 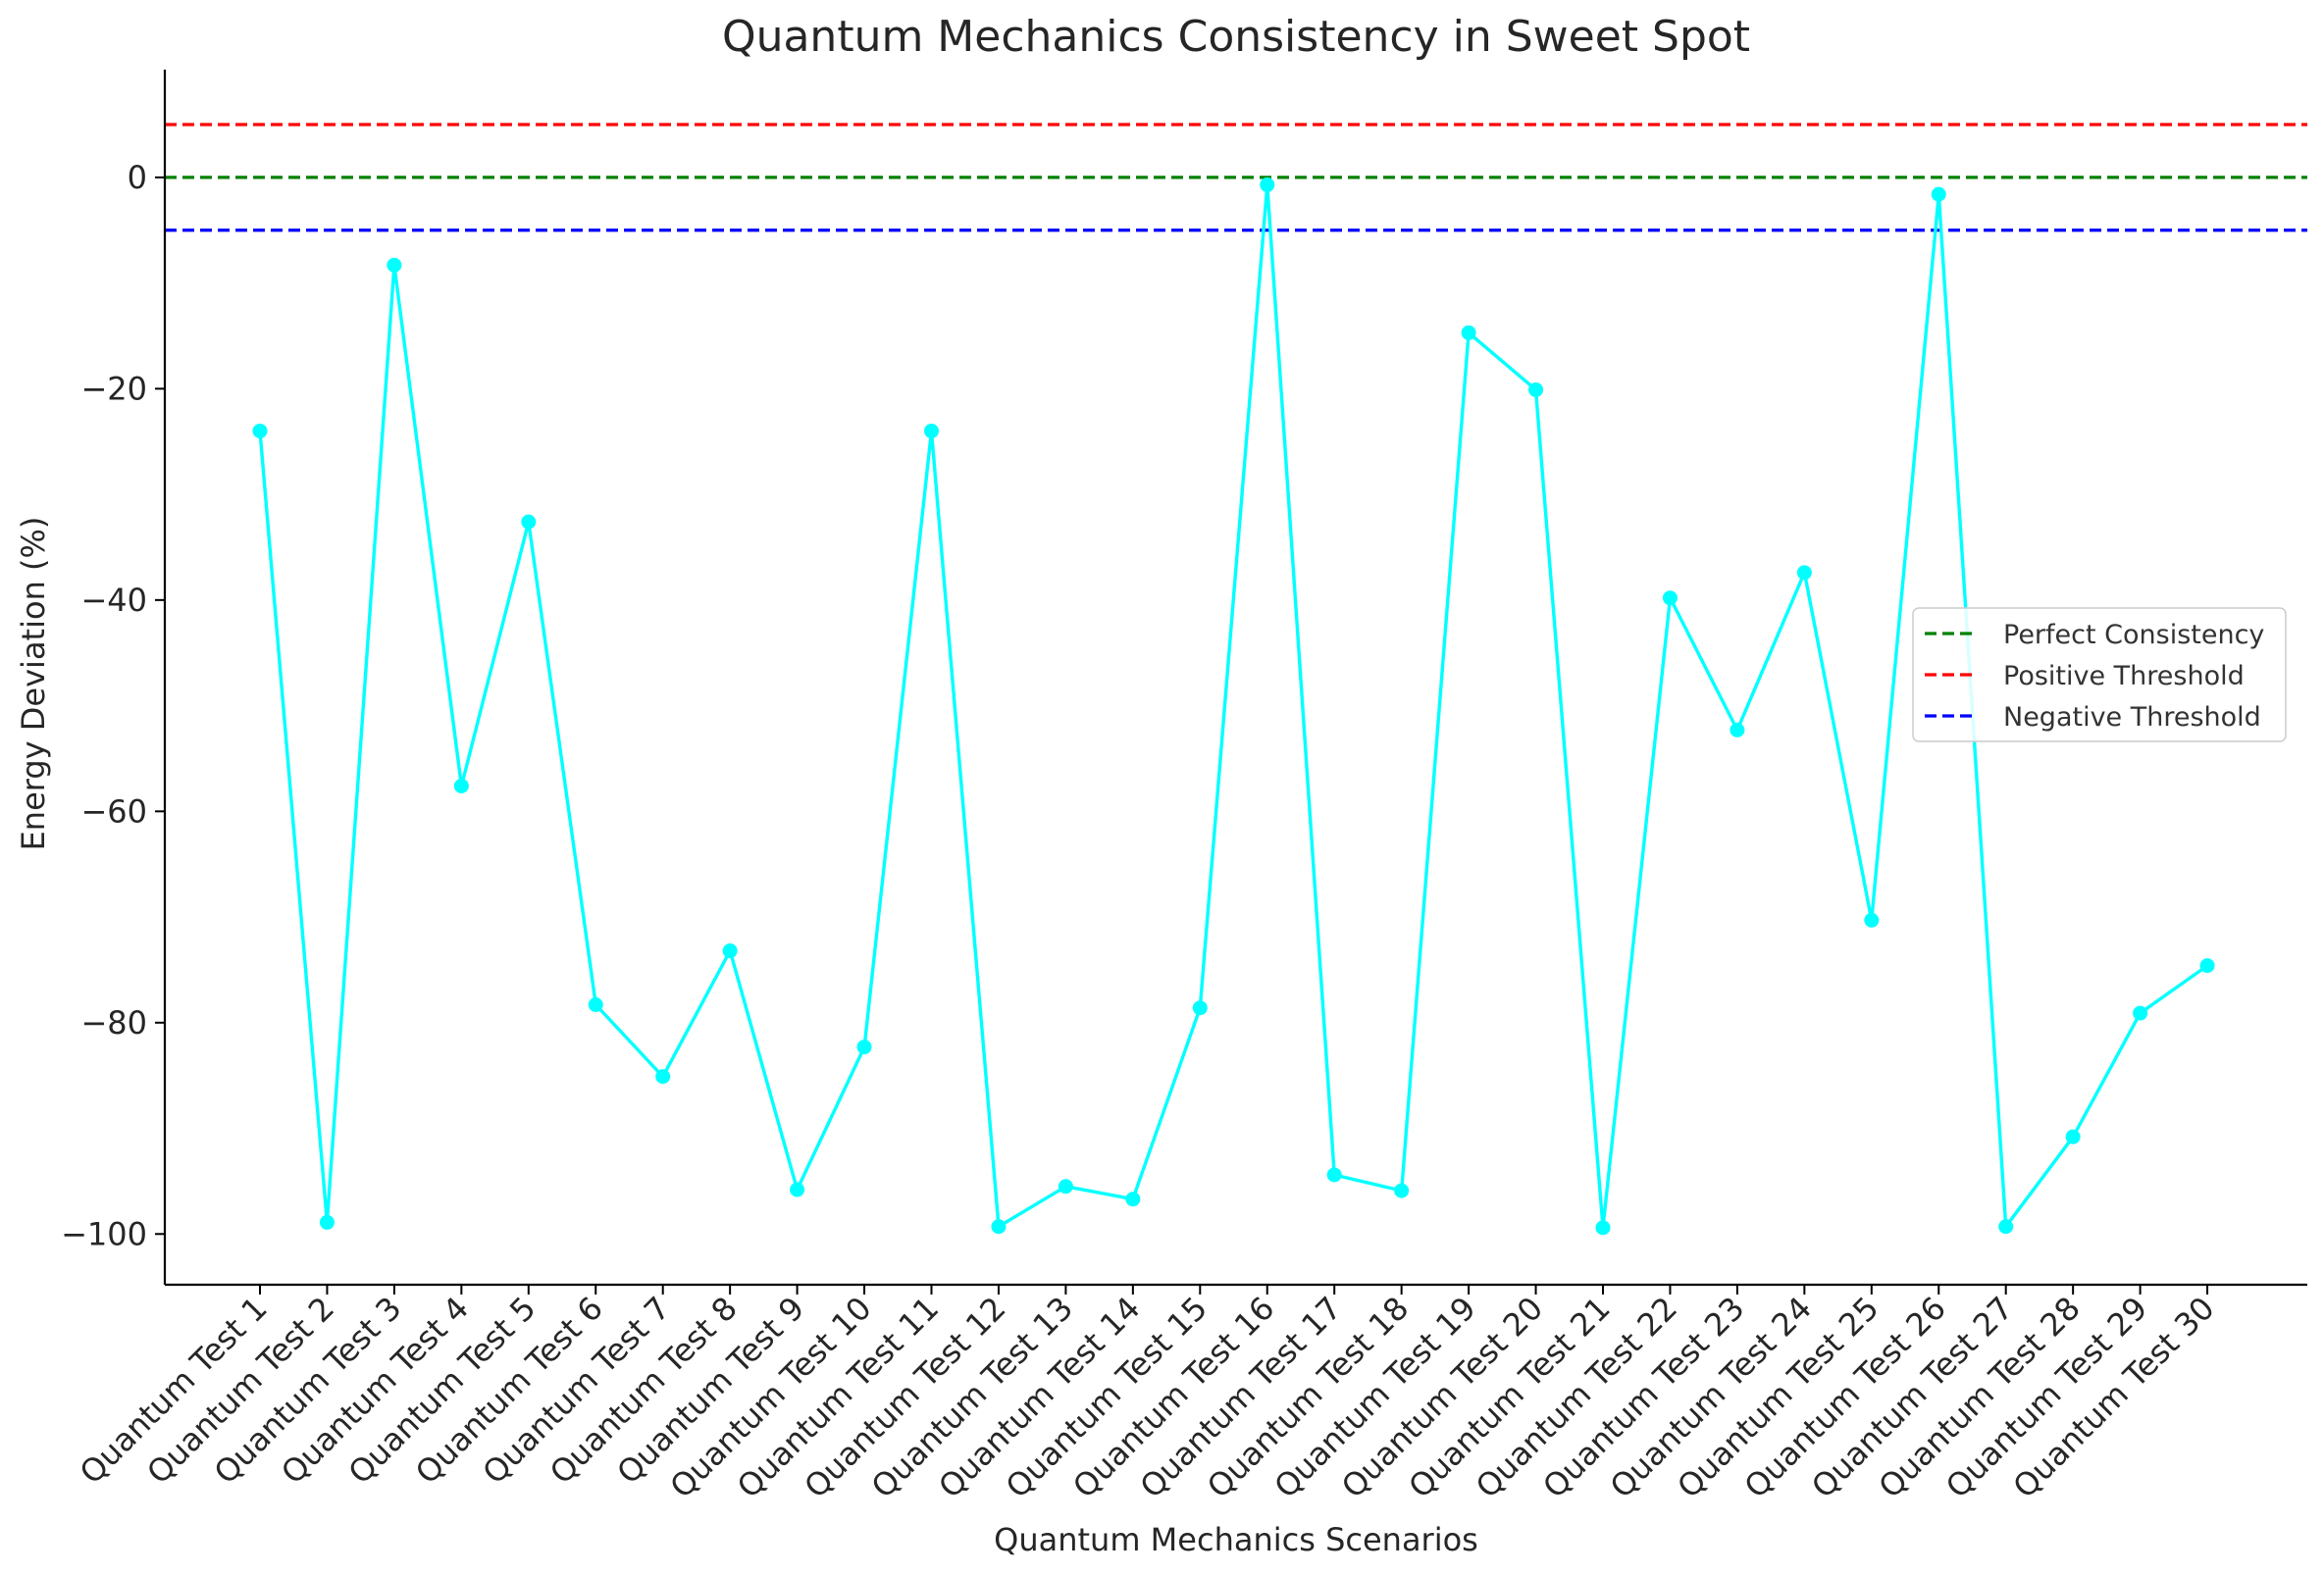 I want to click on y-tick-label: 0, so click(x=137, y=177).